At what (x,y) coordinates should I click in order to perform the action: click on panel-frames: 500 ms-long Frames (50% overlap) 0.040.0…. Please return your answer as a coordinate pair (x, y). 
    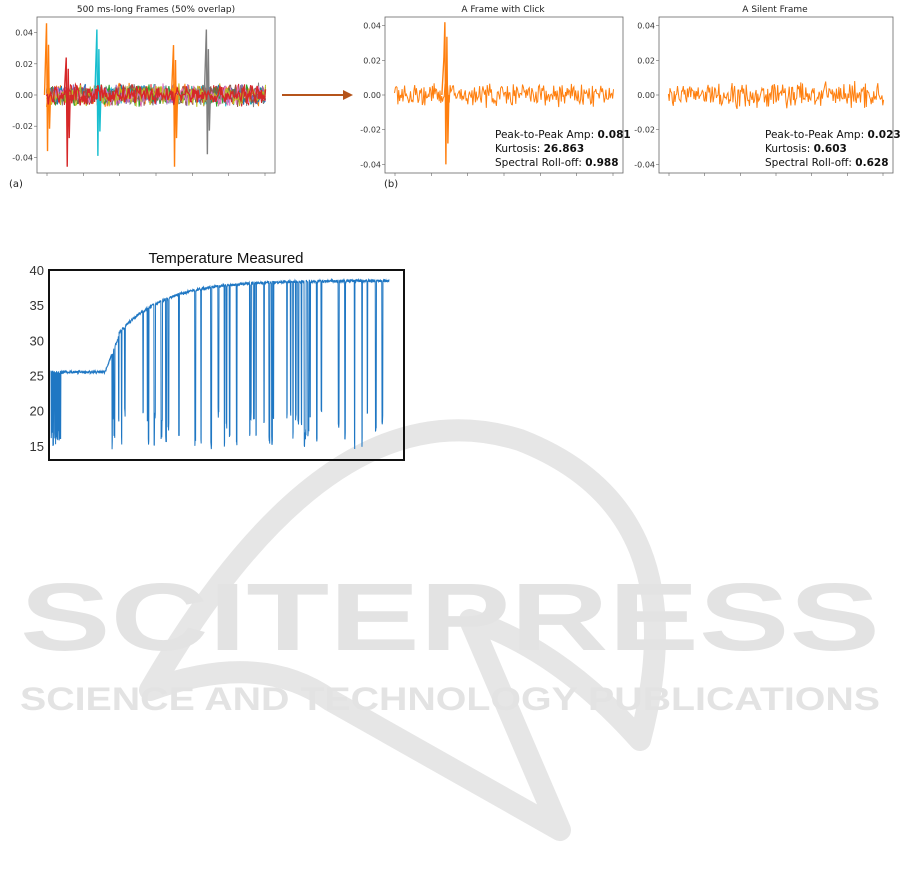
    Looking at the image, I should click on (142, 97).